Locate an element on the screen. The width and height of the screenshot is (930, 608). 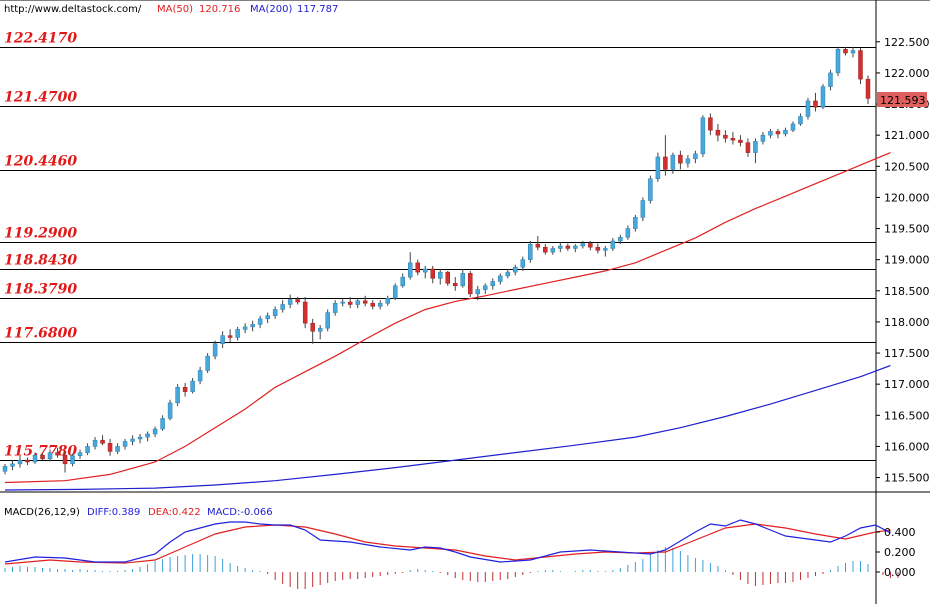
level-label: 120.4460 is located at coordinates (40, 162).